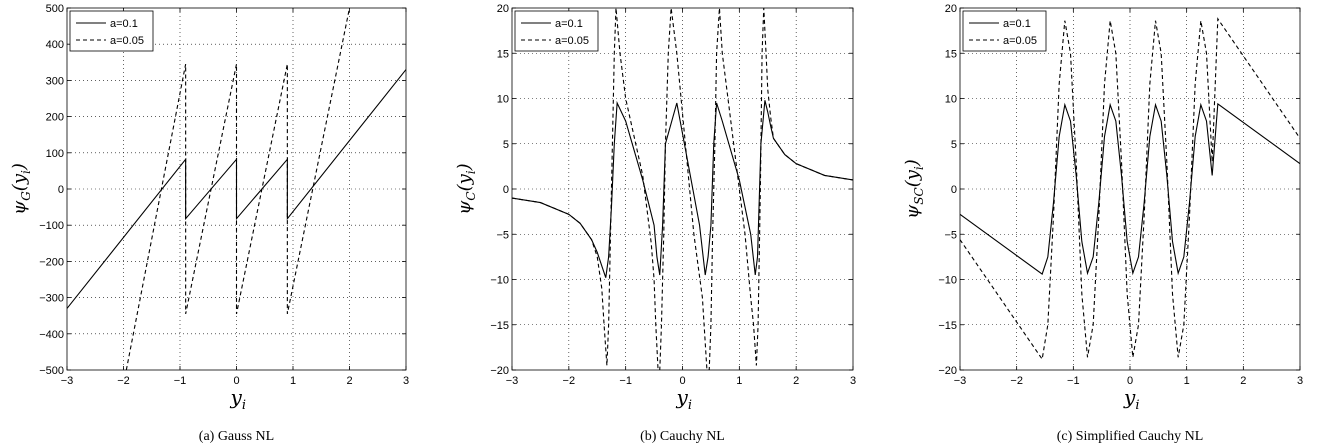 This screenshot has height=448, width=1325. What do you see at coordinates (55, 9) in the screenshot?
I see `y-tick-label: 500` at bounding box center [55, 9].